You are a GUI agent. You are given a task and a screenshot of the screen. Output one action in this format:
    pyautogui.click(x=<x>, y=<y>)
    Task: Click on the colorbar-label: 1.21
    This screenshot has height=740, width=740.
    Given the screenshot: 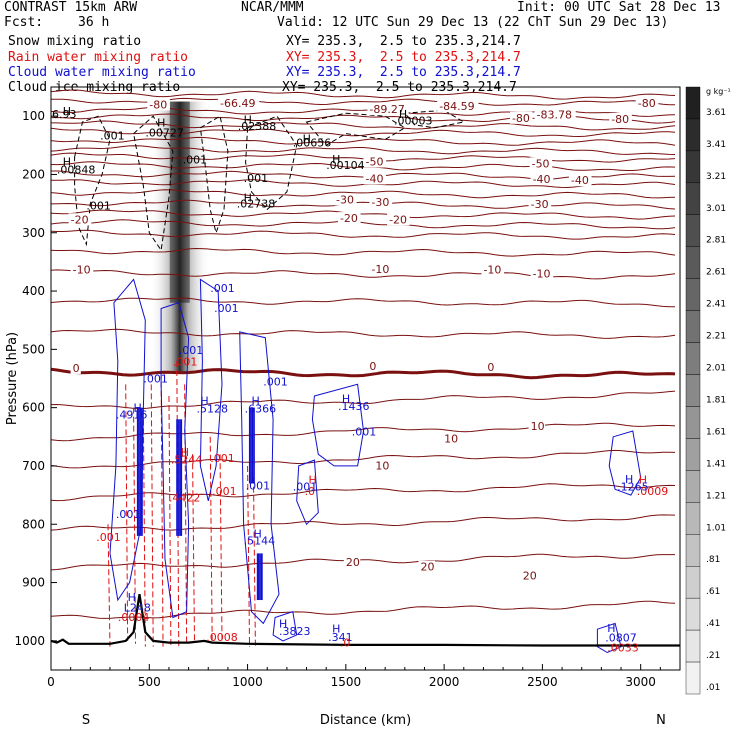 What is the action you would take?
    pyautogui.click(x=716, y=496)
    